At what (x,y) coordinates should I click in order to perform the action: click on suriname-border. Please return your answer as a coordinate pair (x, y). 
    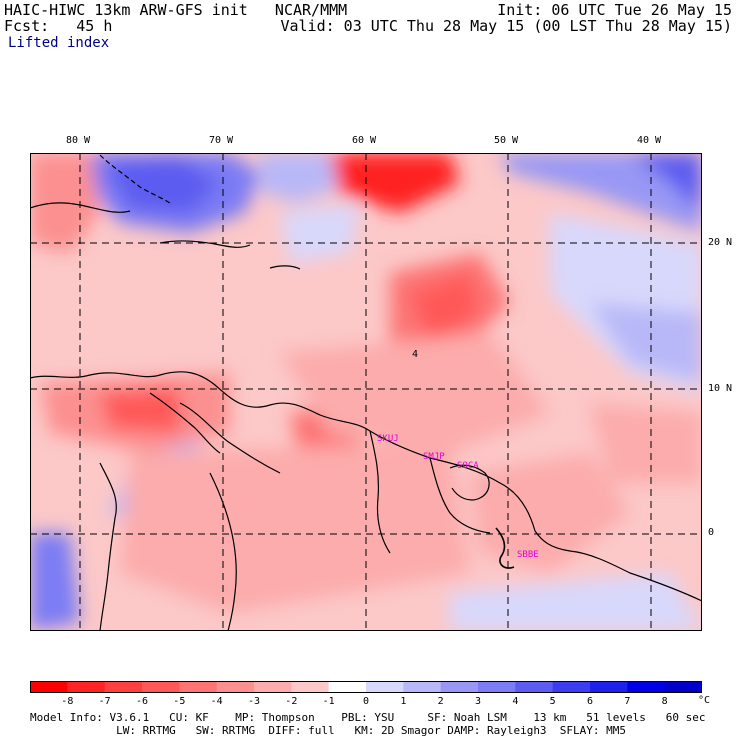
    Looking at the image, I should click on (460, 495).